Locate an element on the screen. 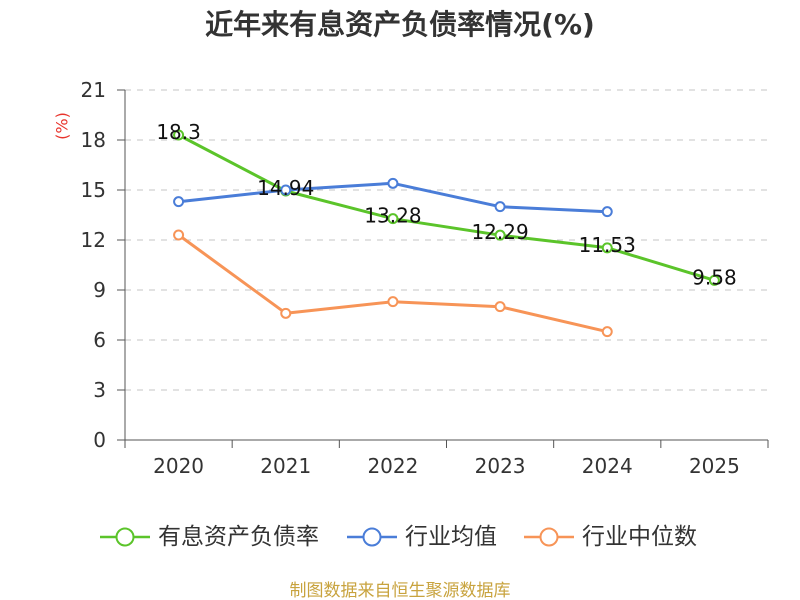 This screenshot has height=600, width=800. series-line-industry-median is located at coordinates (393, 283).